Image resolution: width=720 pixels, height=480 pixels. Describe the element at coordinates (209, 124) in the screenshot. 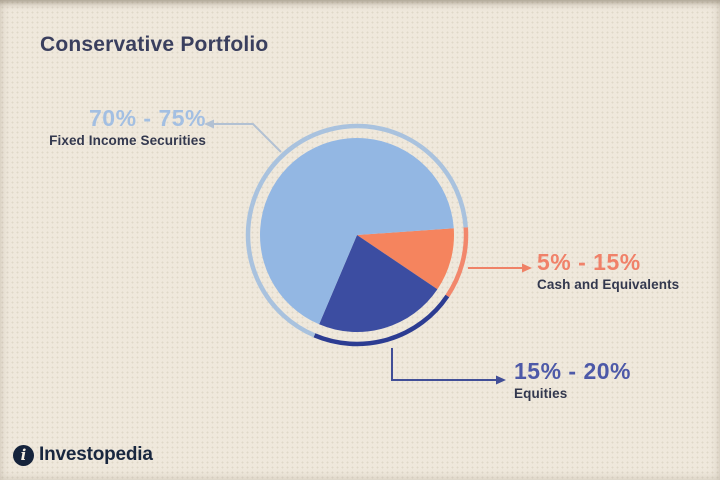

I see `leader-arrow-fixed-income` at that location.